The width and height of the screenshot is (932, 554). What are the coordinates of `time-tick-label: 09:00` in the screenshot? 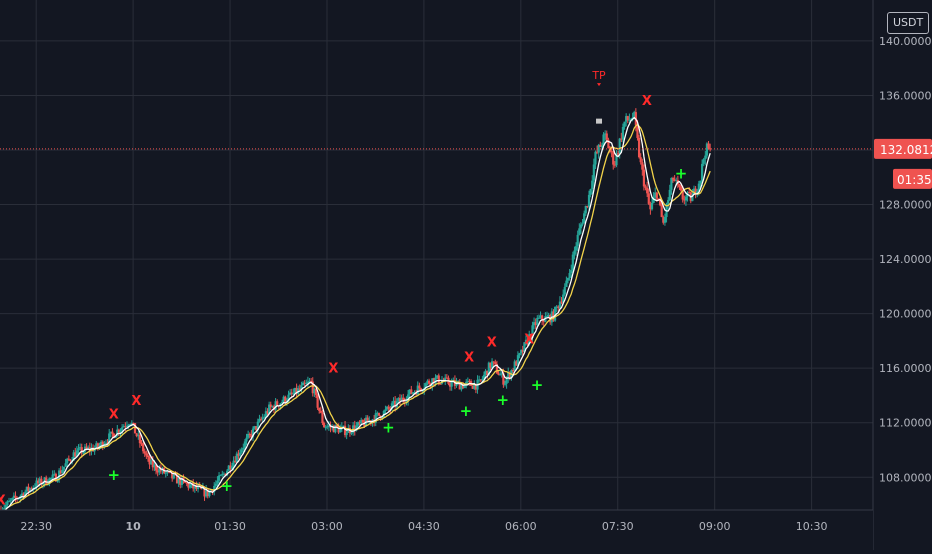 It's located at (715, 526).